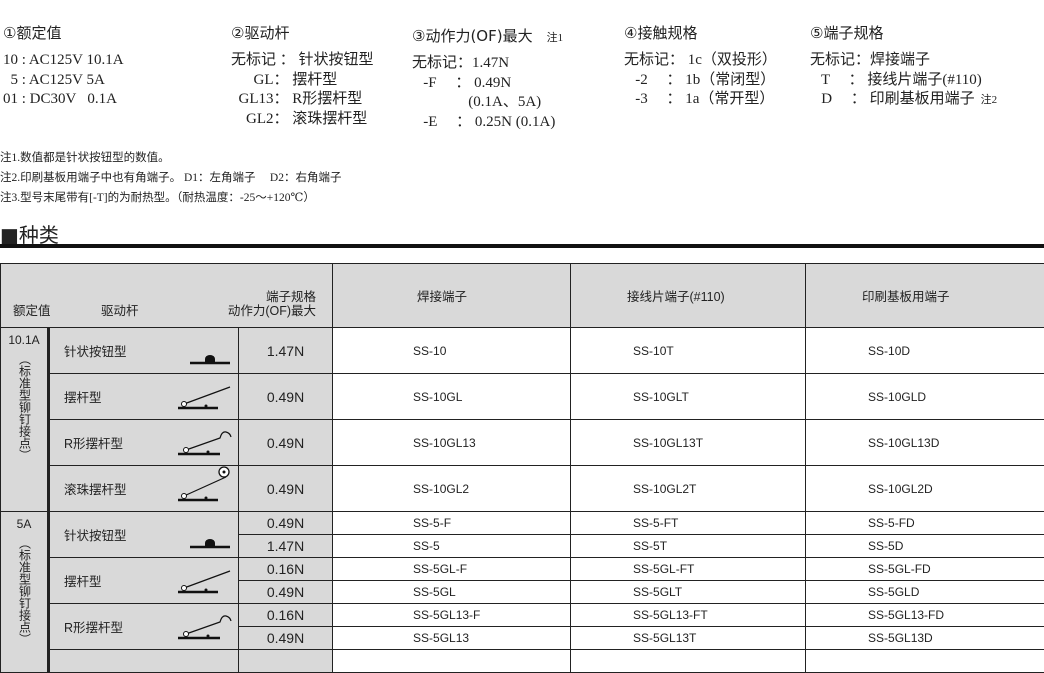 The width and height of the screenshot is (1044, 673). I want to click on legend-actuator-line: 无标记 ： 针状按钮型, so click(302, 61).